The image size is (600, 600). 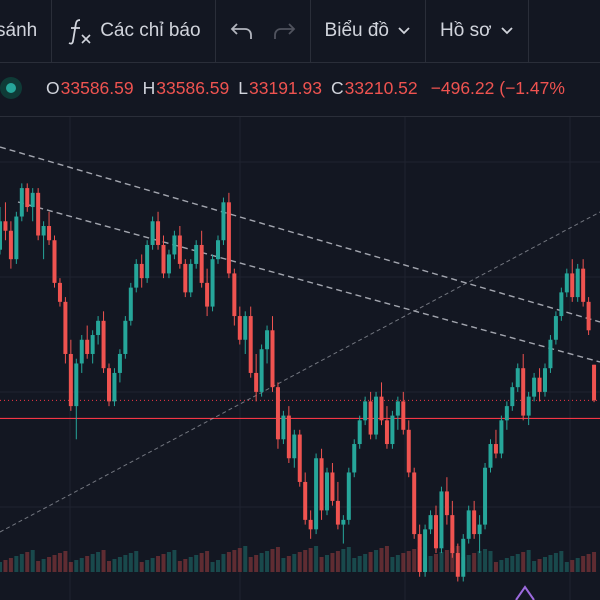 What do you see at coordinates (356, 30) in the screenshot?
I see `chart-menu-label: Biểu đồ` at bounding box center [356, 30].